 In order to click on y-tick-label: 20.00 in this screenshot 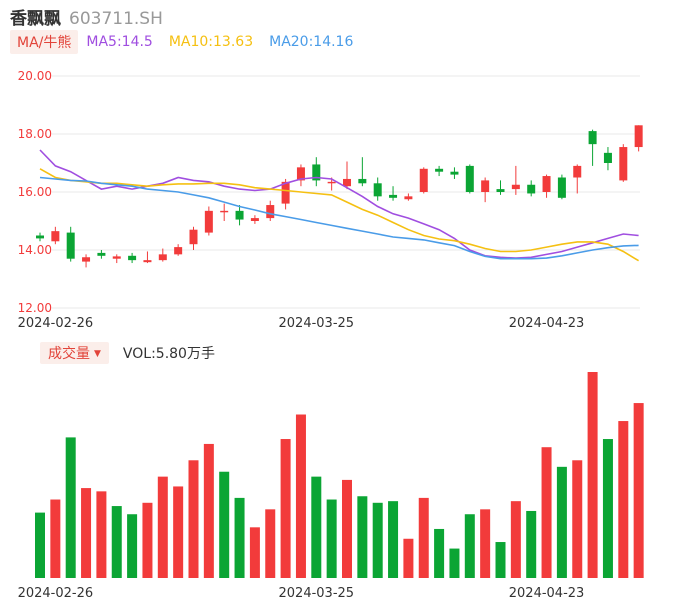, I will do `click(35, 76)`.